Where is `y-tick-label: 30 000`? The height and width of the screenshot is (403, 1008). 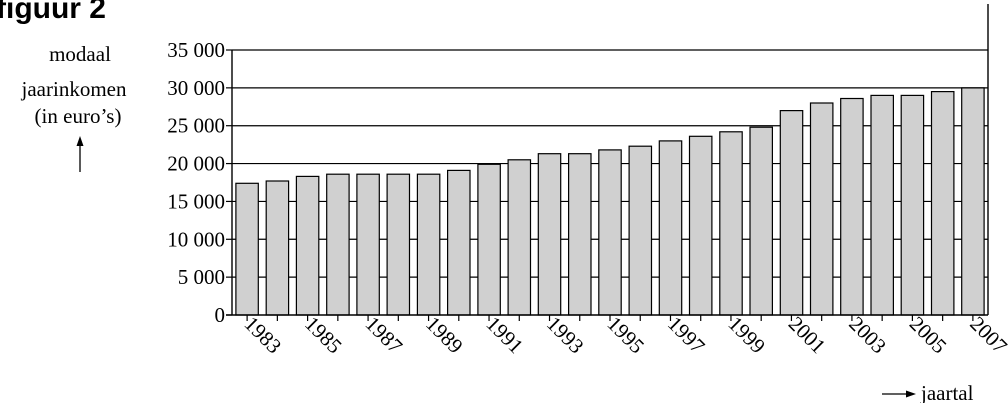 y-tick-label: 30 000 is located at coordinates (196, 88).